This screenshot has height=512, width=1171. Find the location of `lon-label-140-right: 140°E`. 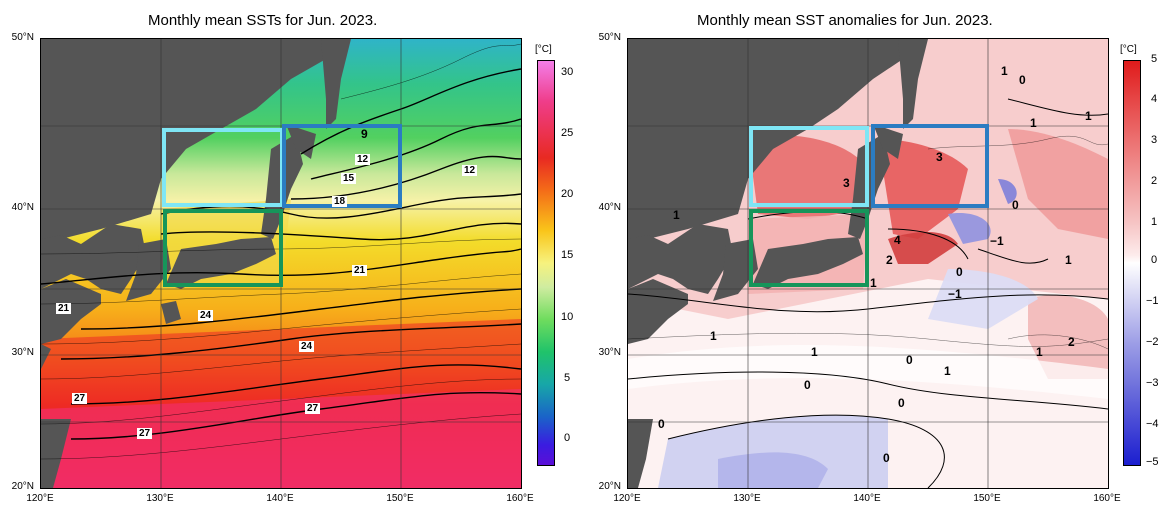

lon-label-140-right: 140°E is located at coordinates (867, 498).